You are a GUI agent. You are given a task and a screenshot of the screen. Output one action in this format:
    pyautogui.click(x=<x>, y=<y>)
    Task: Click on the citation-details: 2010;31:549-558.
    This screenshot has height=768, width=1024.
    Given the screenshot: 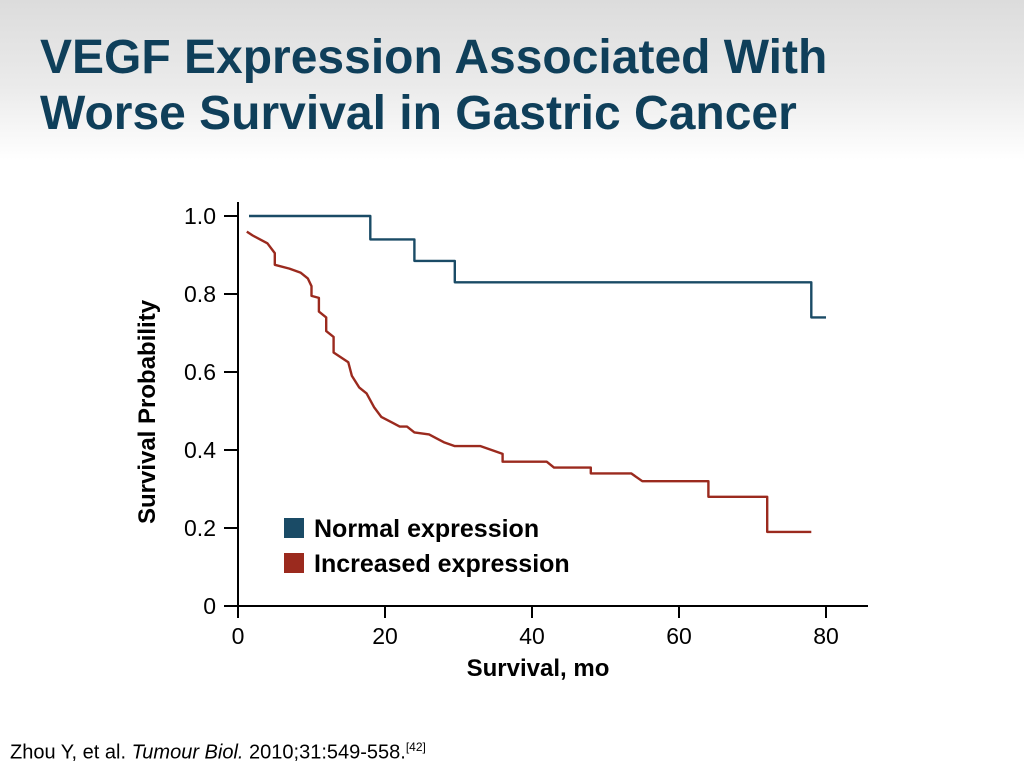 What is the action you would take?
    pyautogui.click(x=327, y=752)
    